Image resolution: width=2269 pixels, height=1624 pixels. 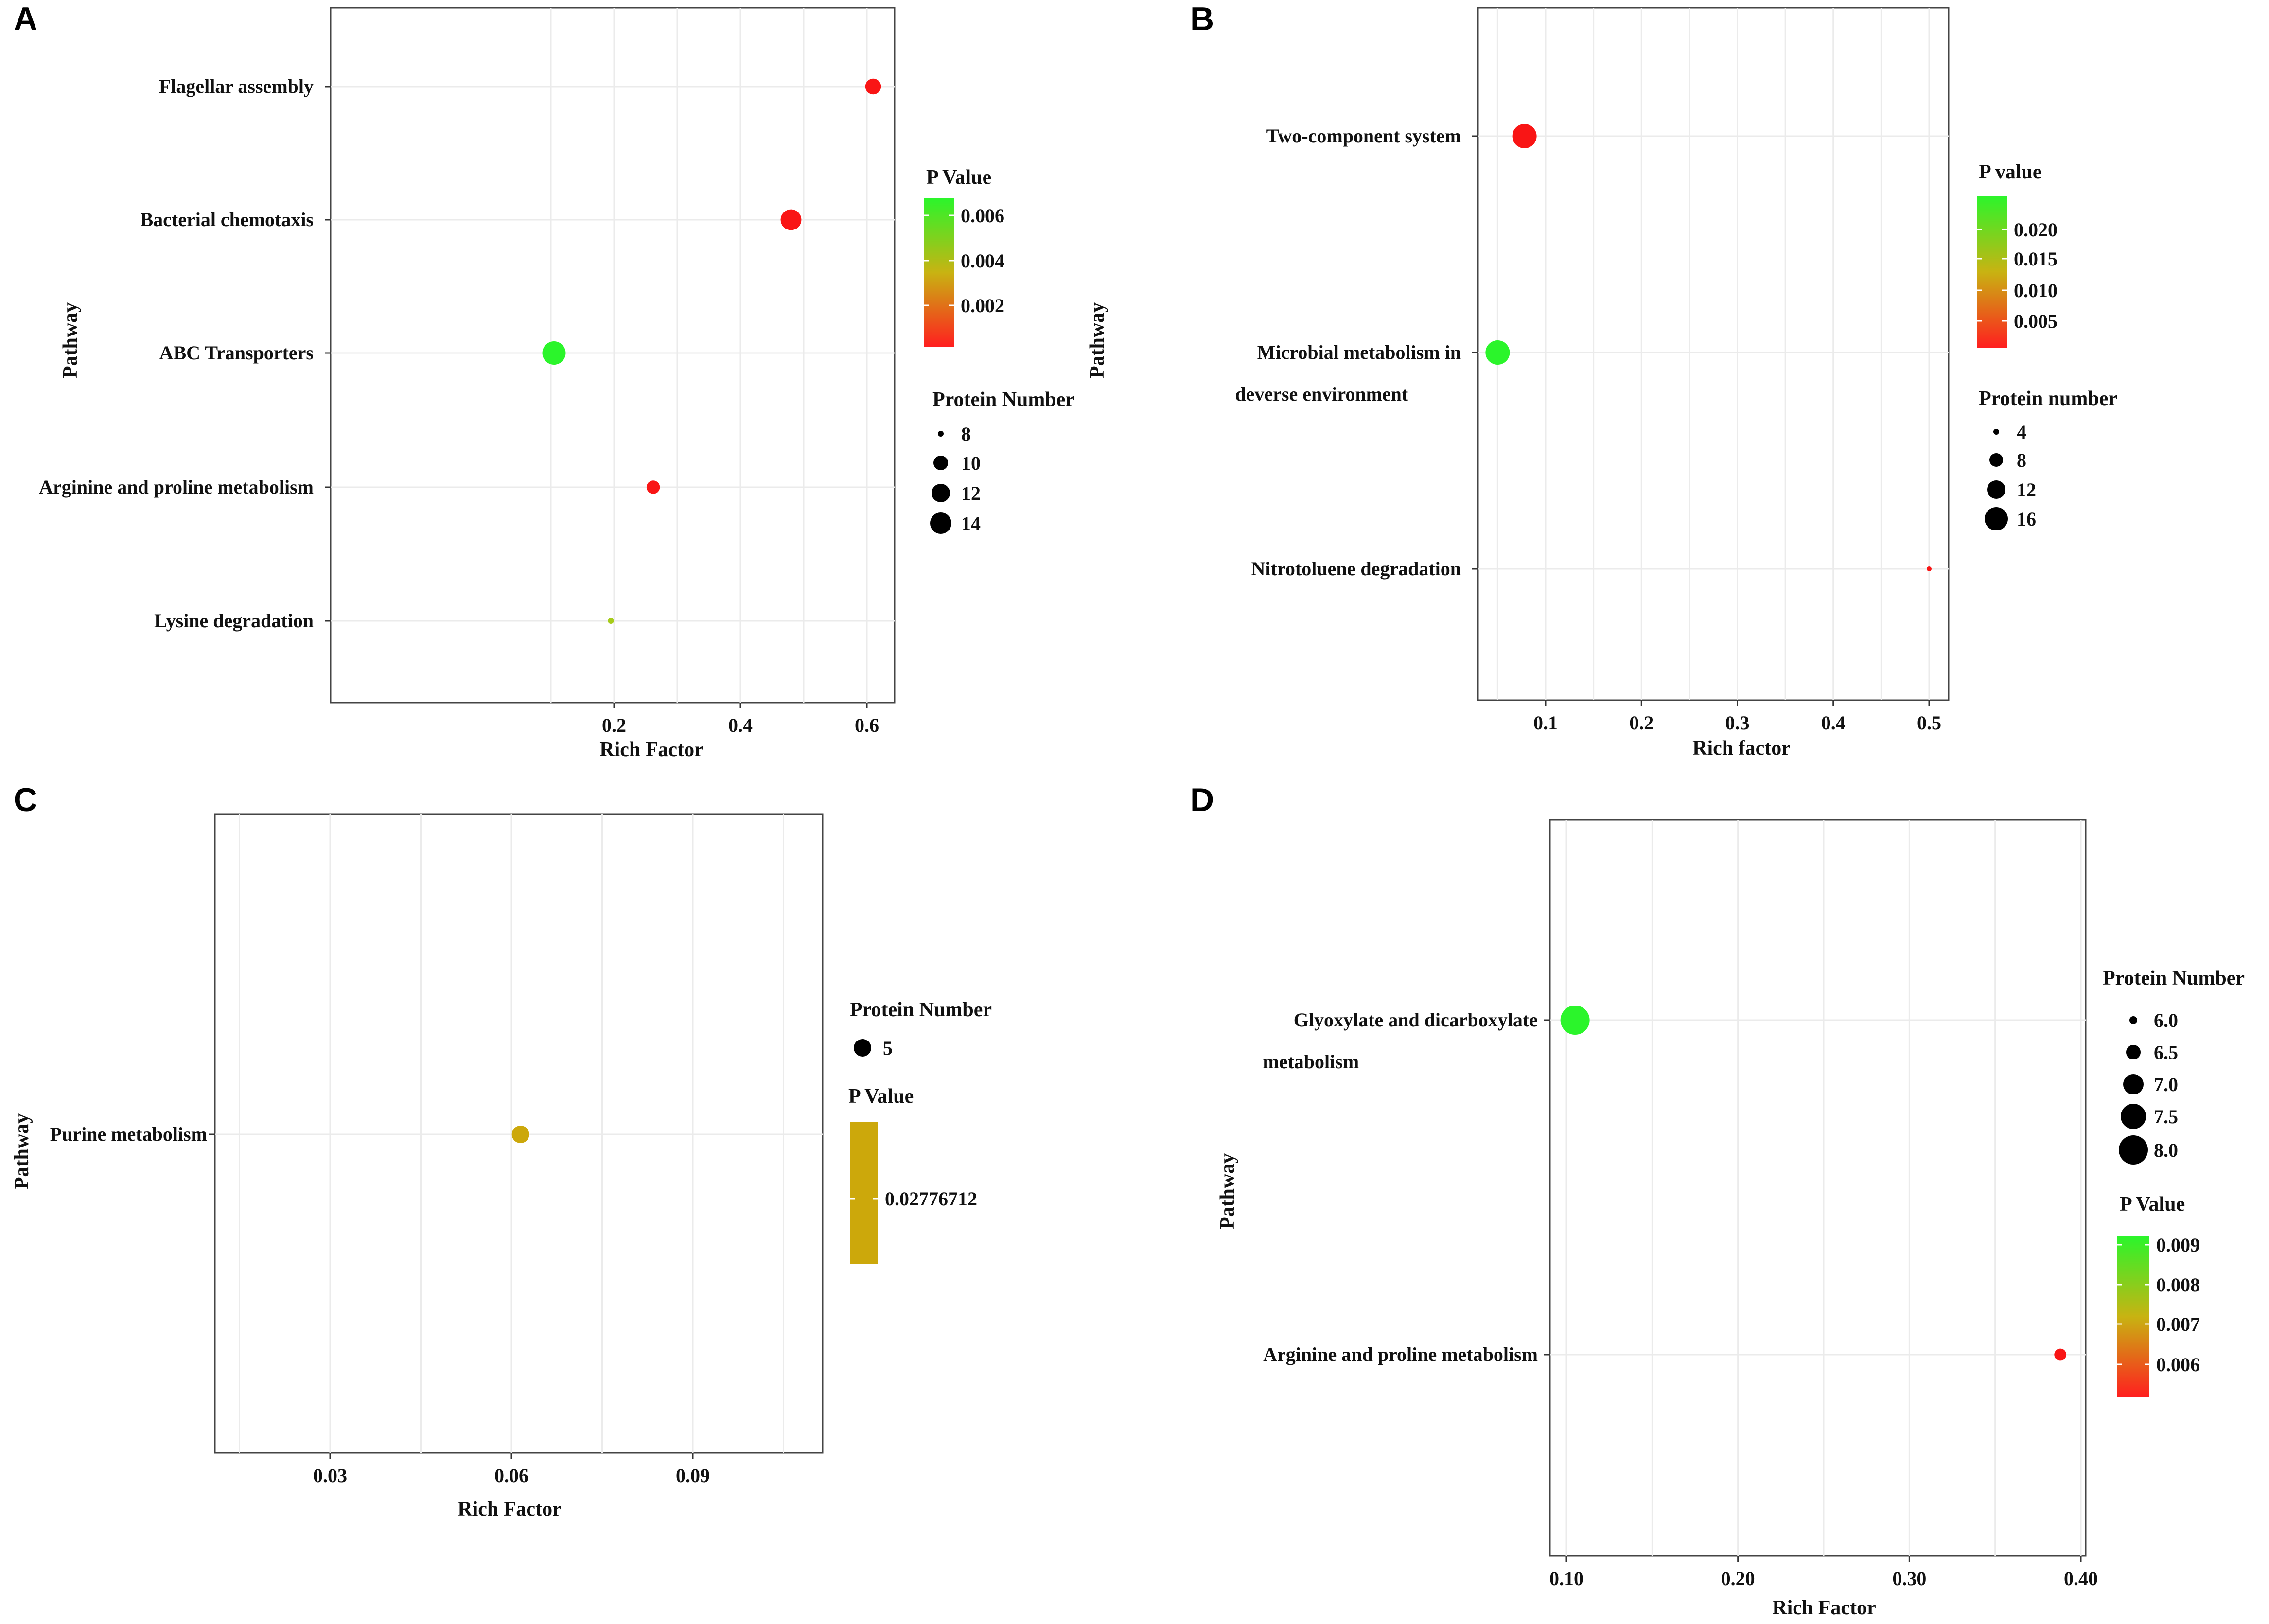 I want to click on category-label: Purine metabolism, so click(x=128, y=1134).